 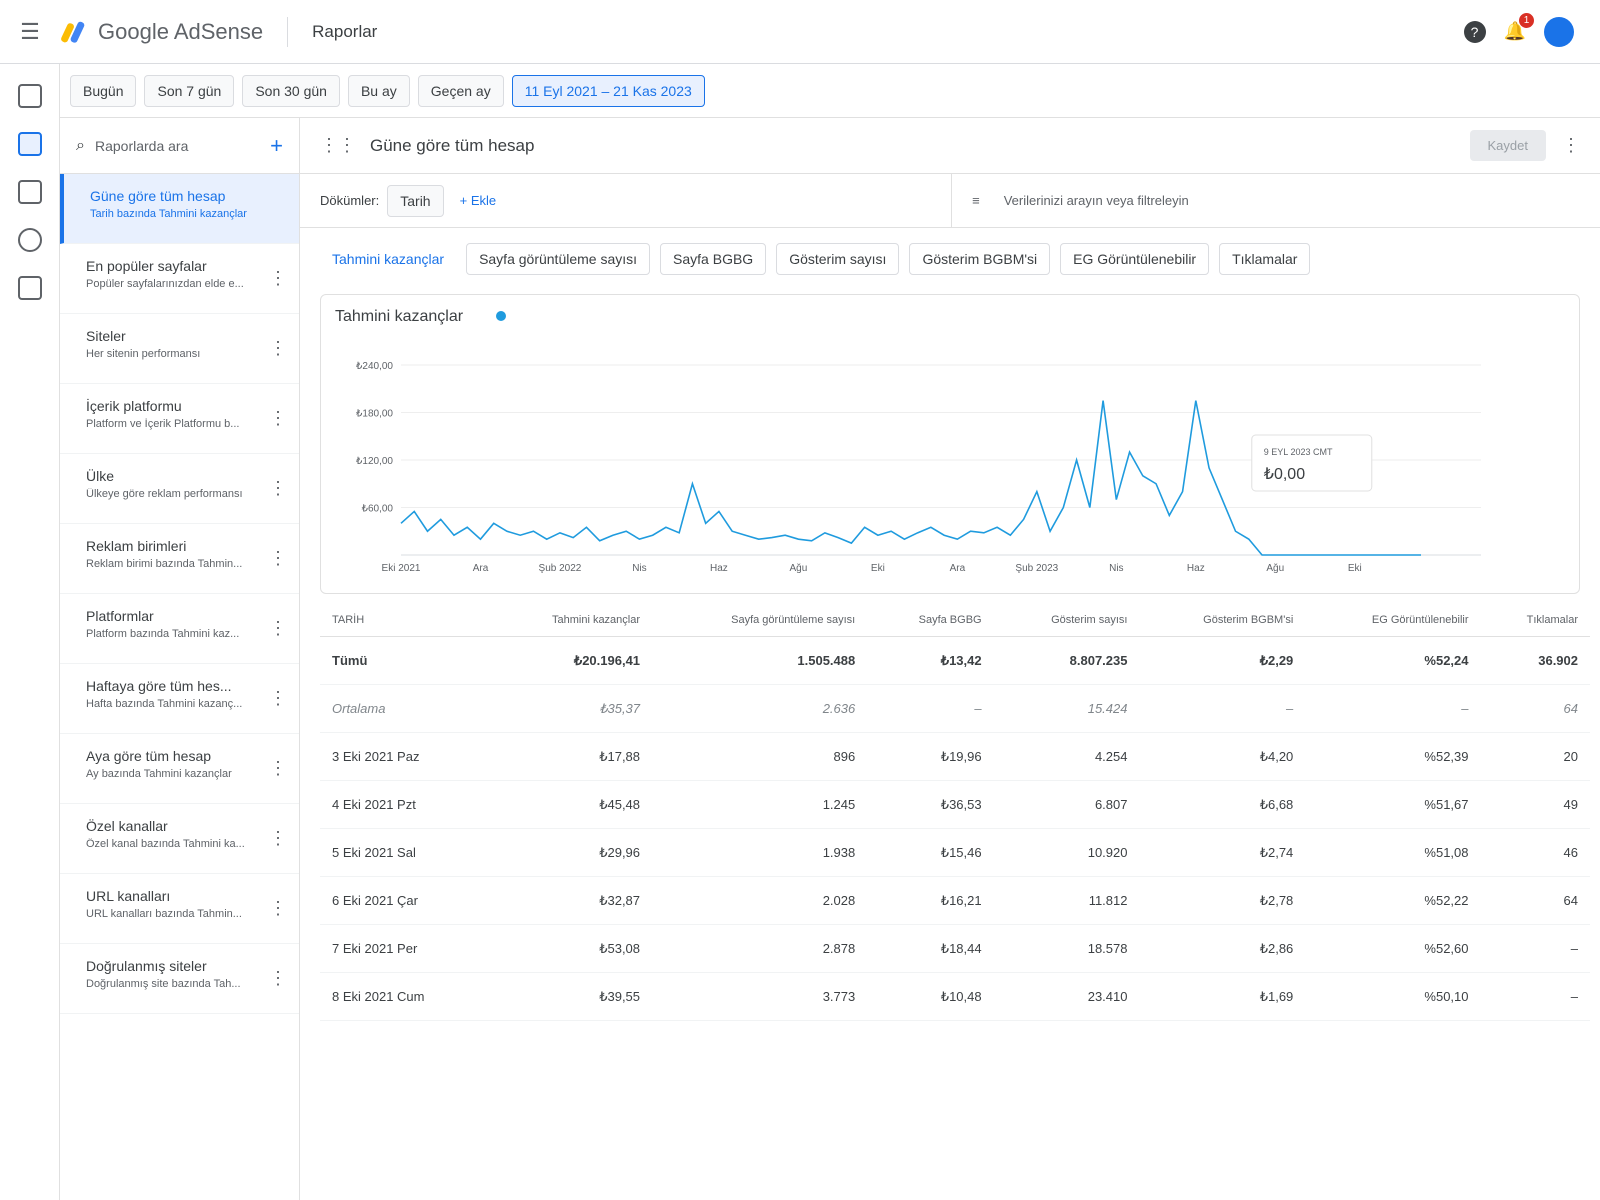 I want to click on home-icon, so click(x=30, y=96).